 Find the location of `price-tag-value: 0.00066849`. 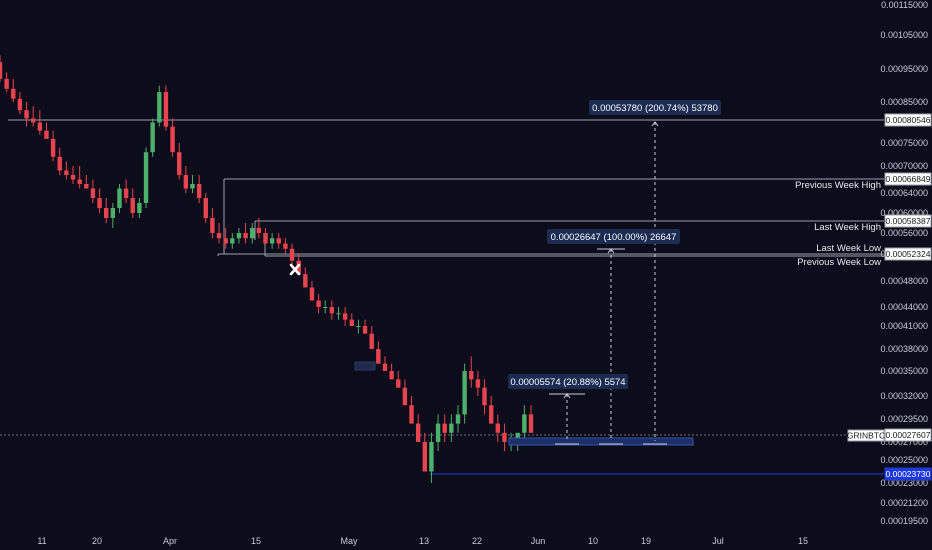

price-tag-value: 0.00066849 is located at coordinates (908, 179).